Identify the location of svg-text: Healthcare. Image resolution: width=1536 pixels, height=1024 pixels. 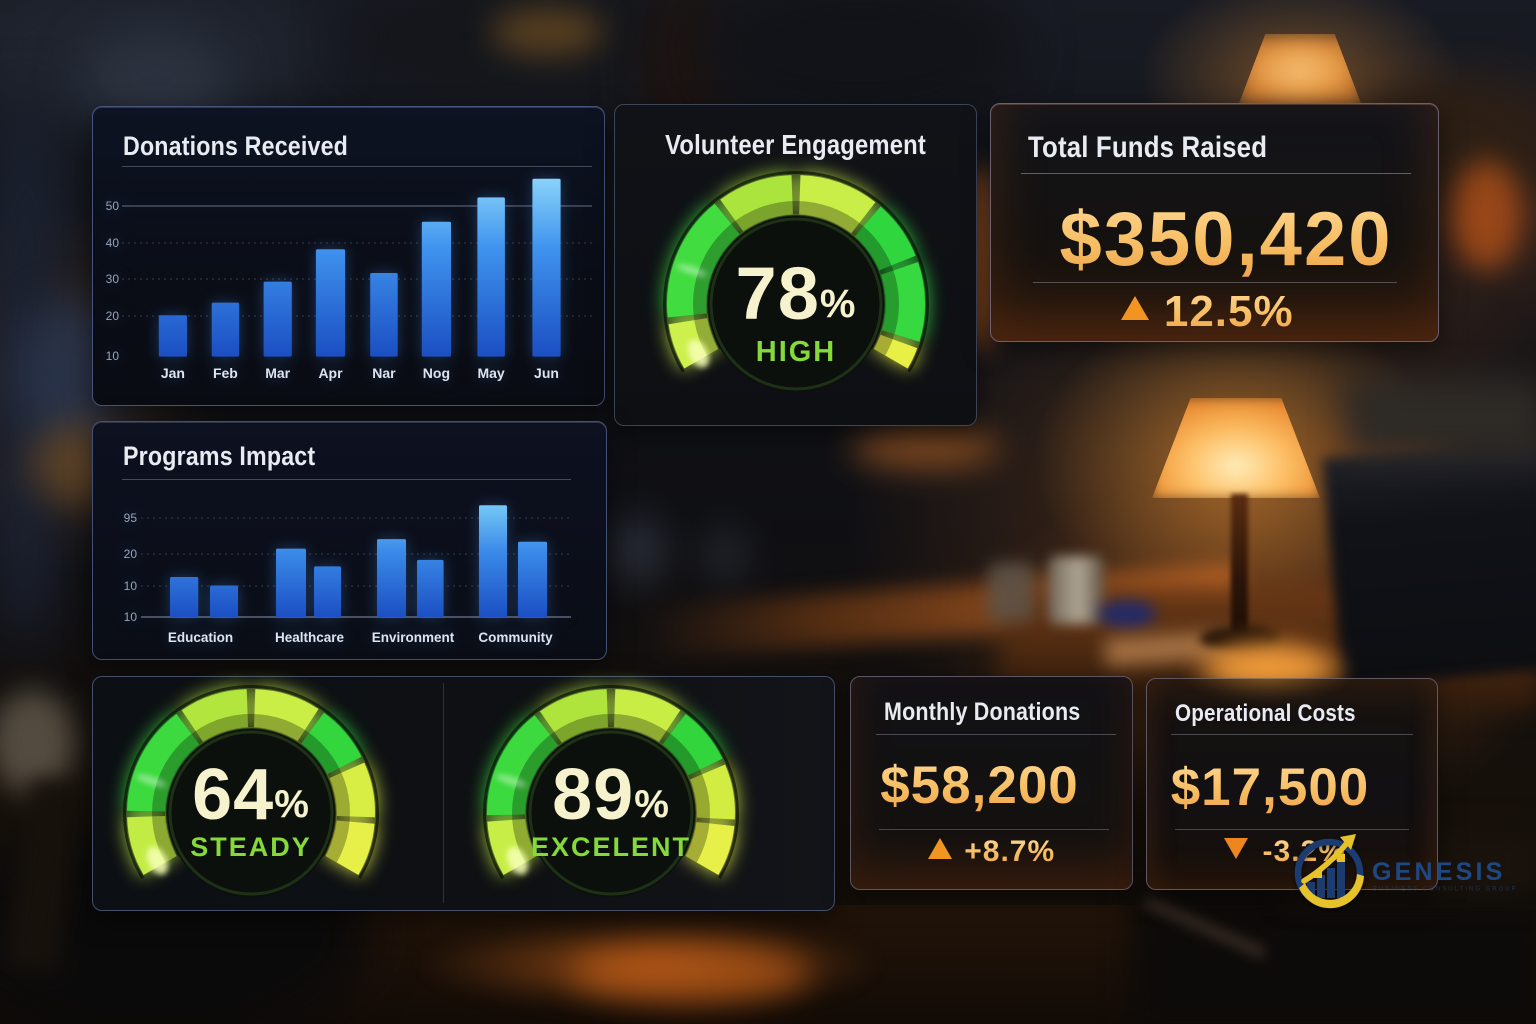
(310, 637).